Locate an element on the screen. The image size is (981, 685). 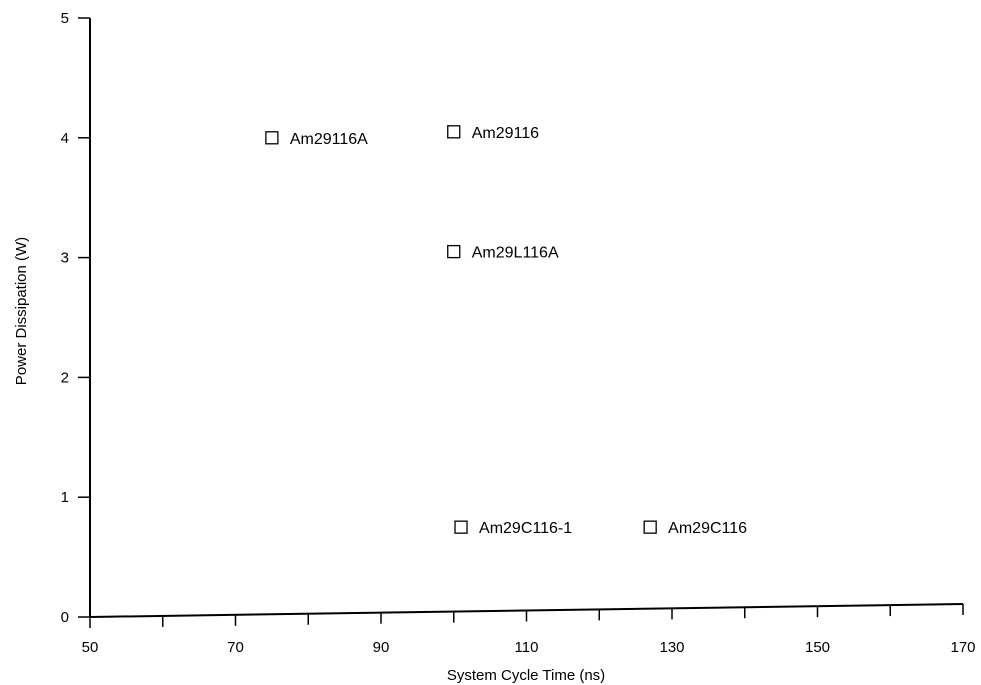
y-tick-label: 0 is located at coordinates (65, 617).